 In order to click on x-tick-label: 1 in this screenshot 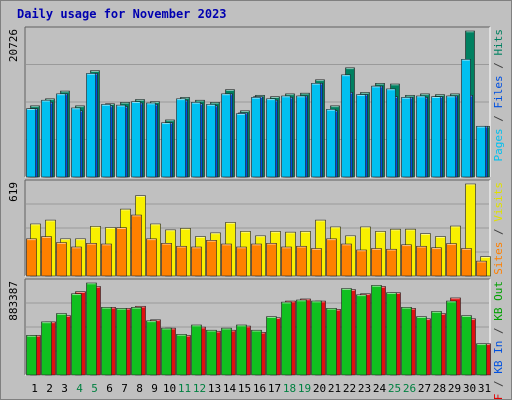, I will do `click(34, 388)`.